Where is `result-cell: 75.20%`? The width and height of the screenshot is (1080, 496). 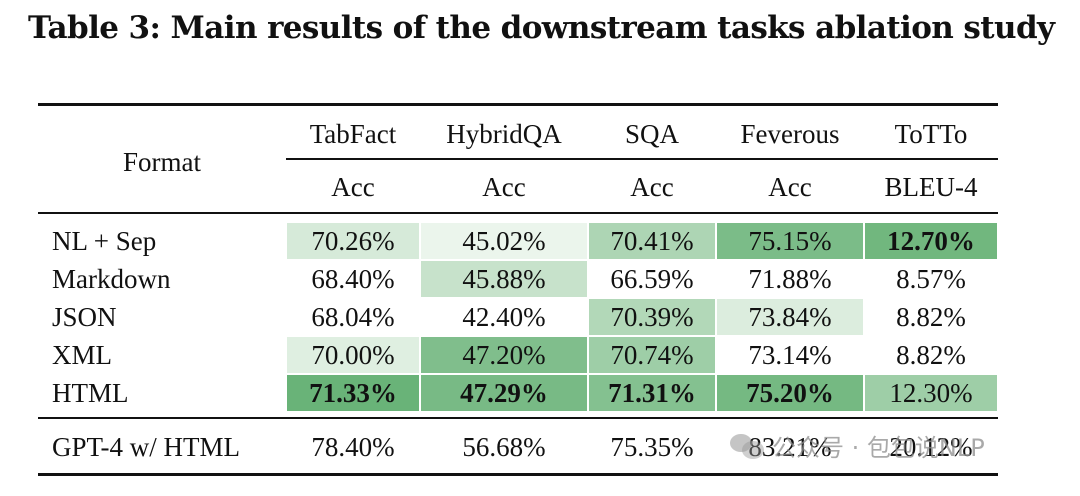 result-cell: 75.20% is located at coordinates (790, 393).